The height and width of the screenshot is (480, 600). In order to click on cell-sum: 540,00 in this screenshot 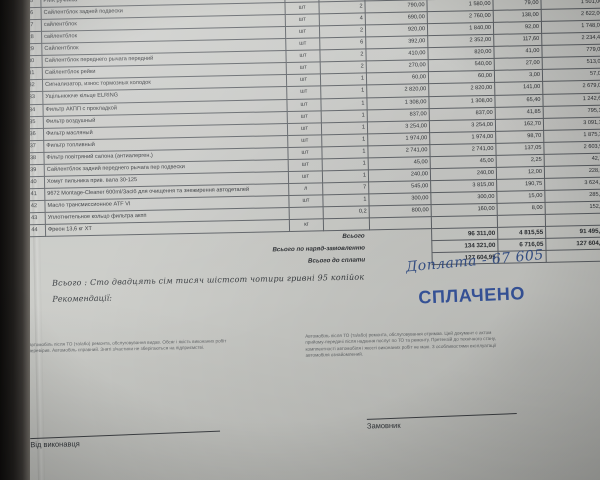, I will do `click(461, 65)`.